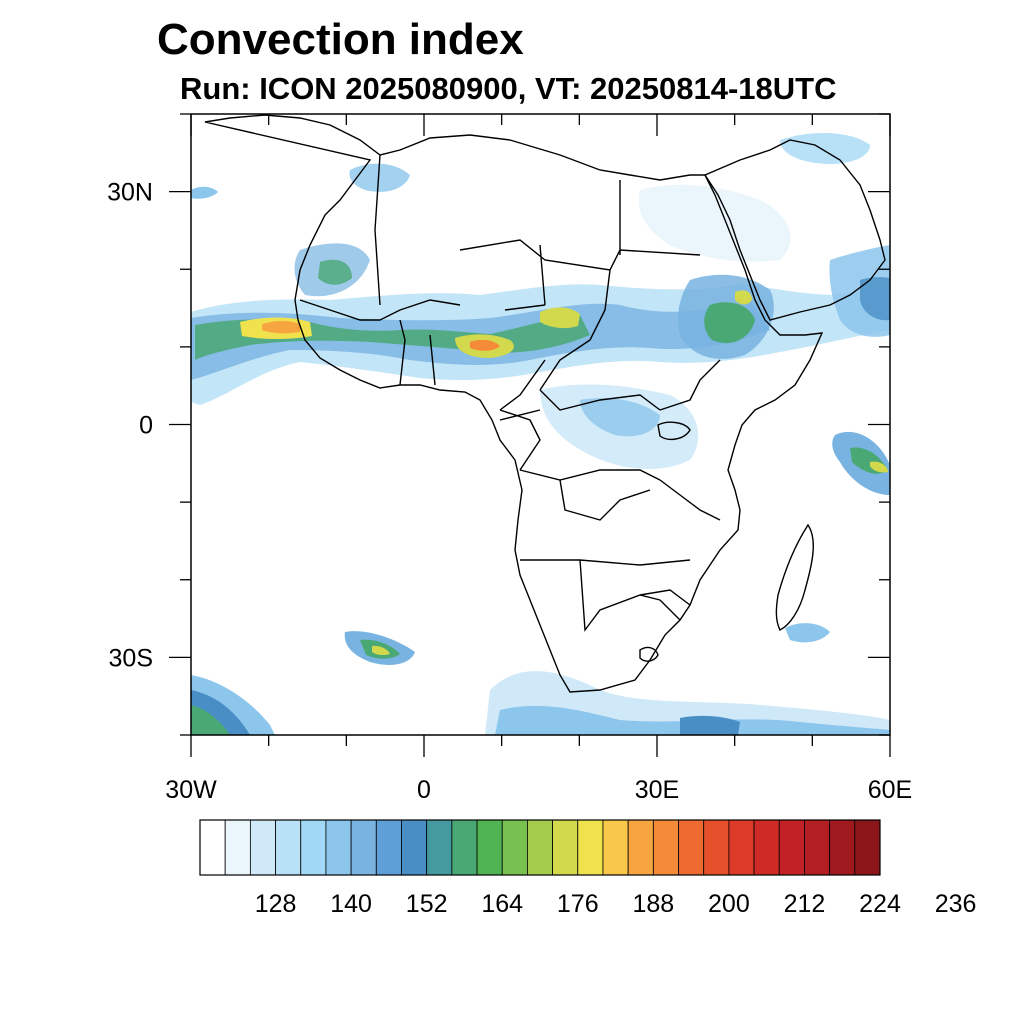  What do you see at coordinates (653, 904) in the screenshot?
I see `colorbar-tick-label: 188` at bounding box center [653, 904].